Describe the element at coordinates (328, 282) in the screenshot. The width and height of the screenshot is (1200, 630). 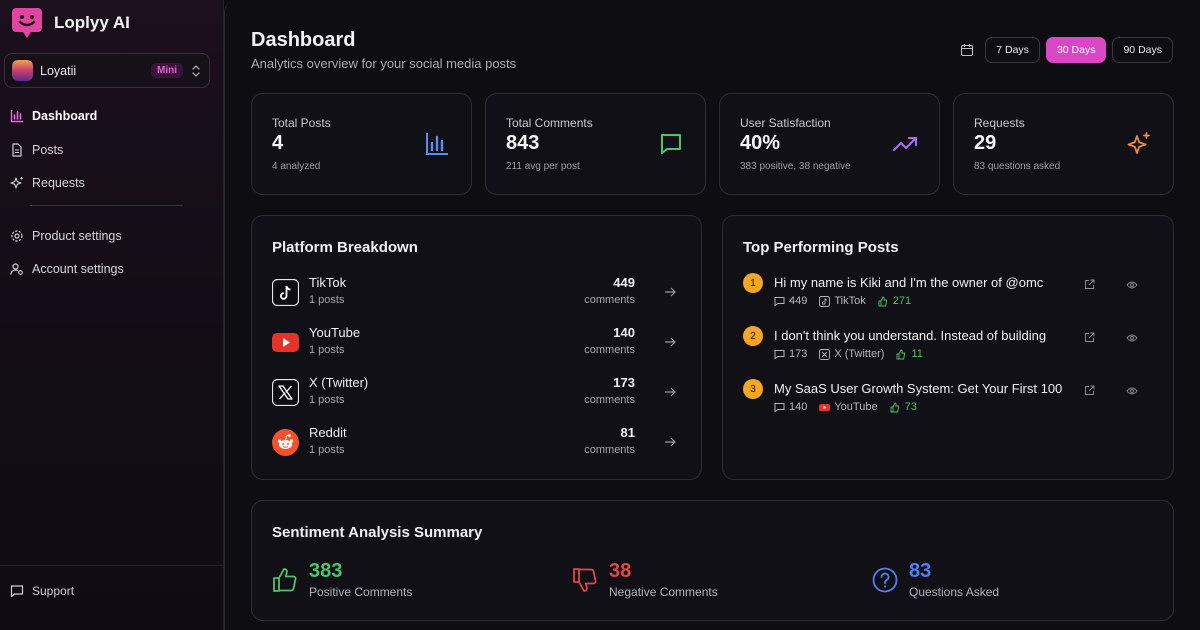
I see `platform-name: TikTok` at that location.